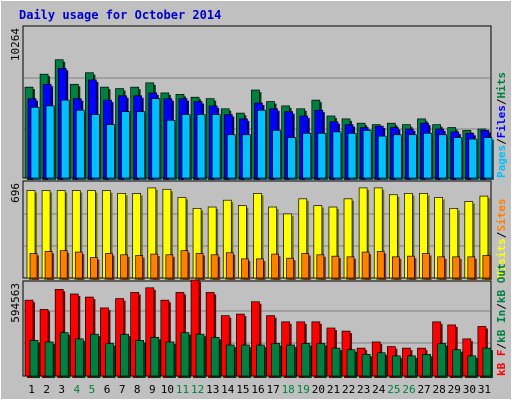 The image size is (512, 400). I want to click on legend-entry: kB Out, so click(501, 283).